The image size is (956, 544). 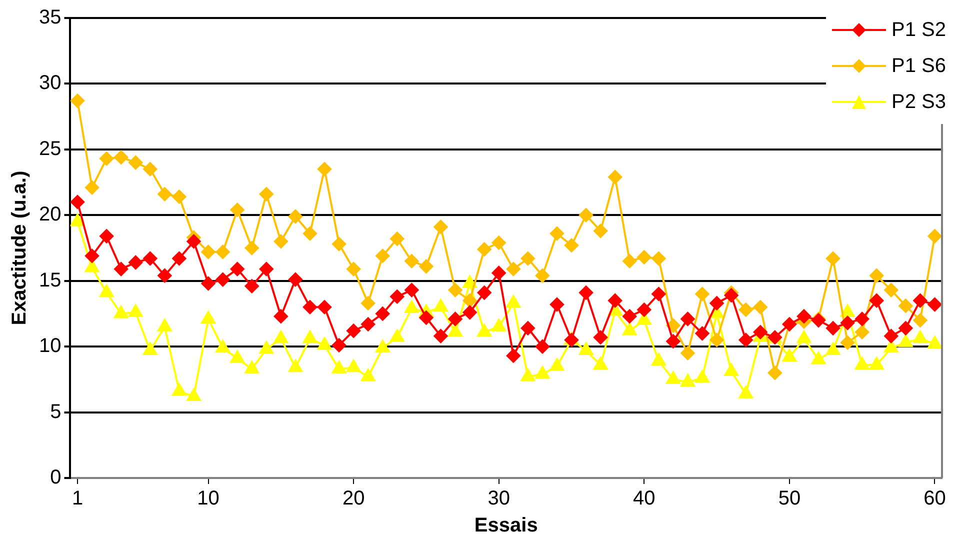 What do you see at coordinates (644, 499) in the screenshot?
I see `x-tick-label: 40` at bounding box center [644, 499].